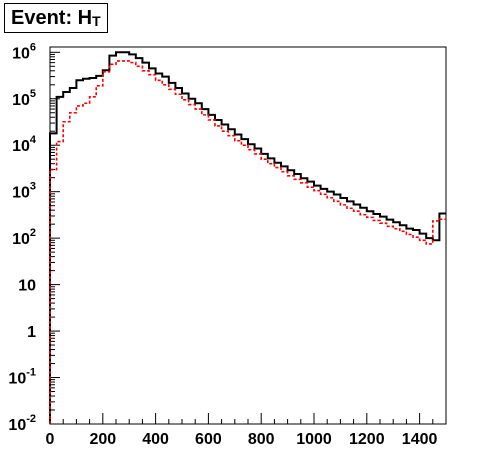  I want to click on y-tick-label-1: 10⁻¹, so click(22, 377).